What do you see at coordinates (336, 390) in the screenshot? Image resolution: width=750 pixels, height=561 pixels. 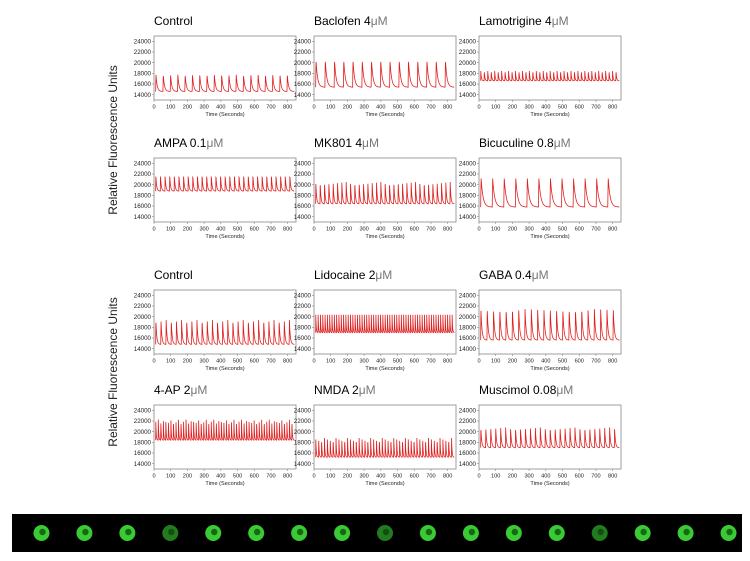 I see `chart-title-text: NMDA 2` at bounding box center [336, 390].